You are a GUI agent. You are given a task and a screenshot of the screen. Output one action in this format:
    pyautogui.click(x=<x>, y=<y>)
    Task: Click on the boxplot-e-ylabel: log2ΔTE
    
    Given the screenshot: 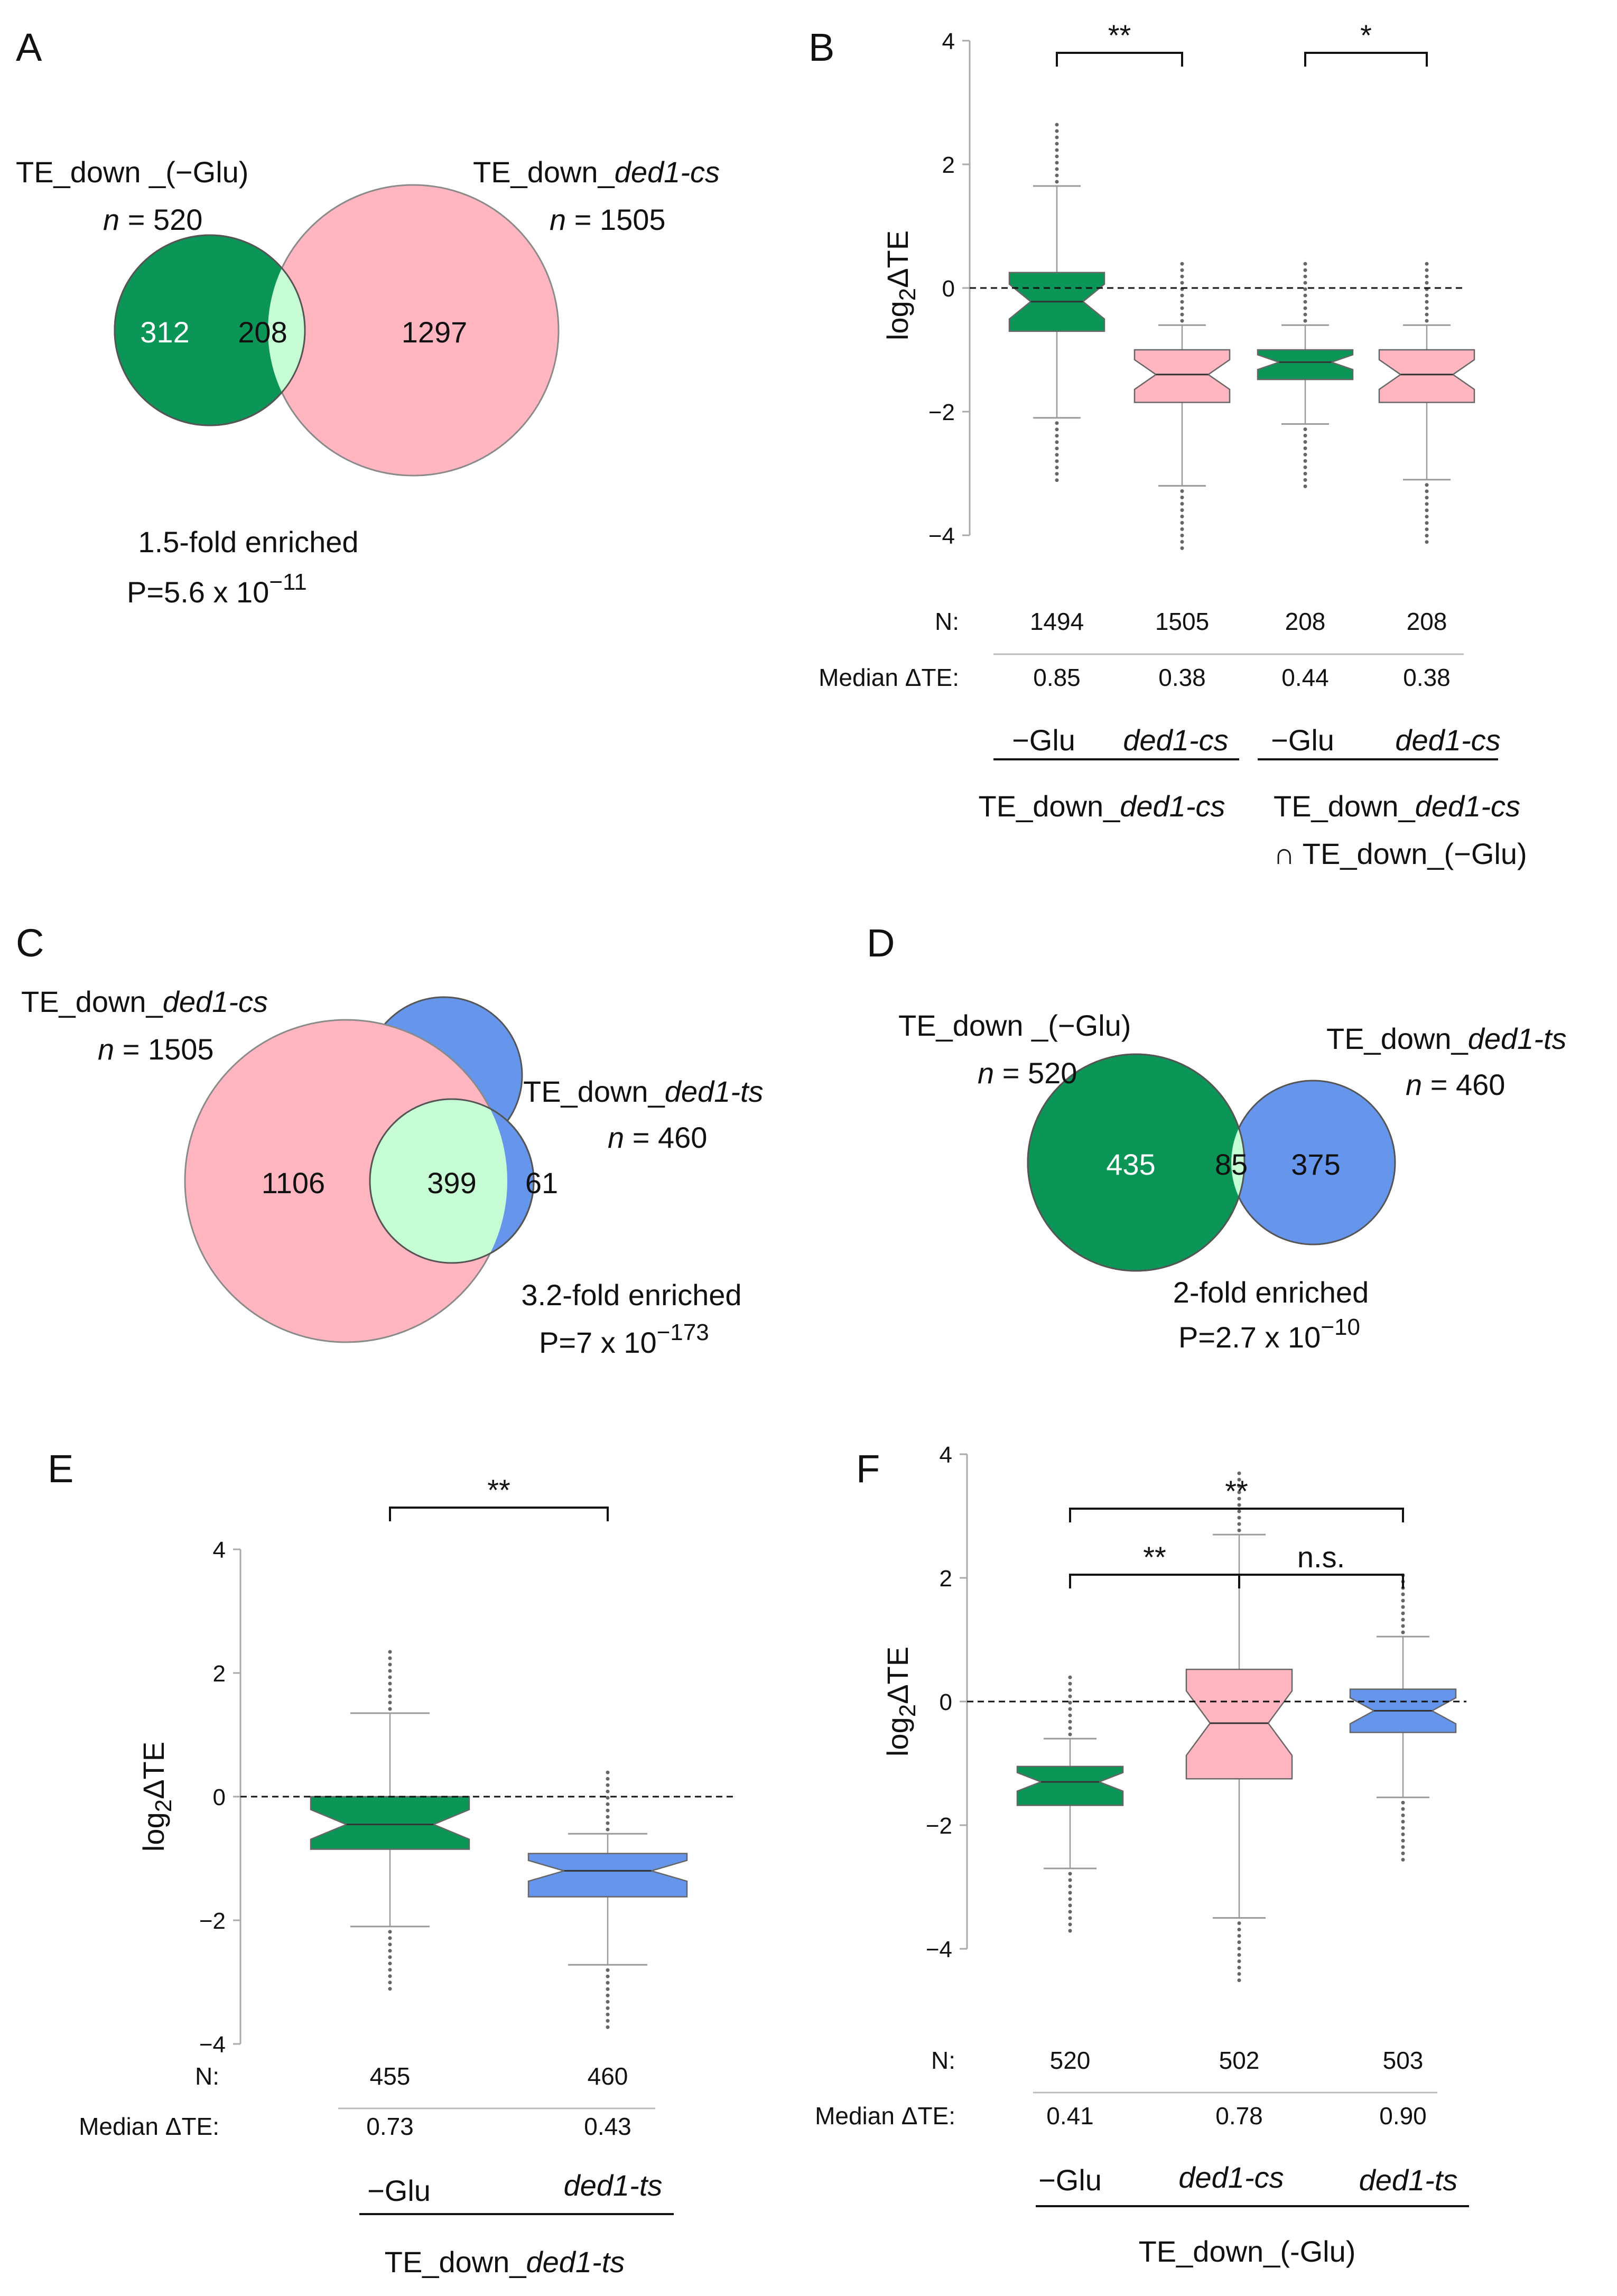 What is the action you would take?
    pyautogui.click(x=156, y=1797)
    